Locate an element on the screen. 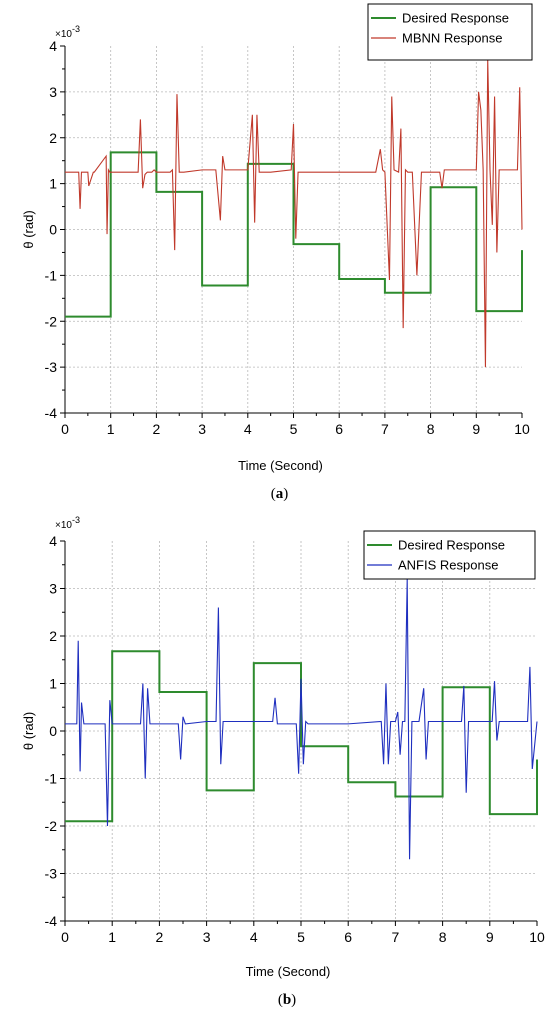 This screenshot has height=1015, width=550. panel-caption: (b) is located at coordinates (287, 1000).